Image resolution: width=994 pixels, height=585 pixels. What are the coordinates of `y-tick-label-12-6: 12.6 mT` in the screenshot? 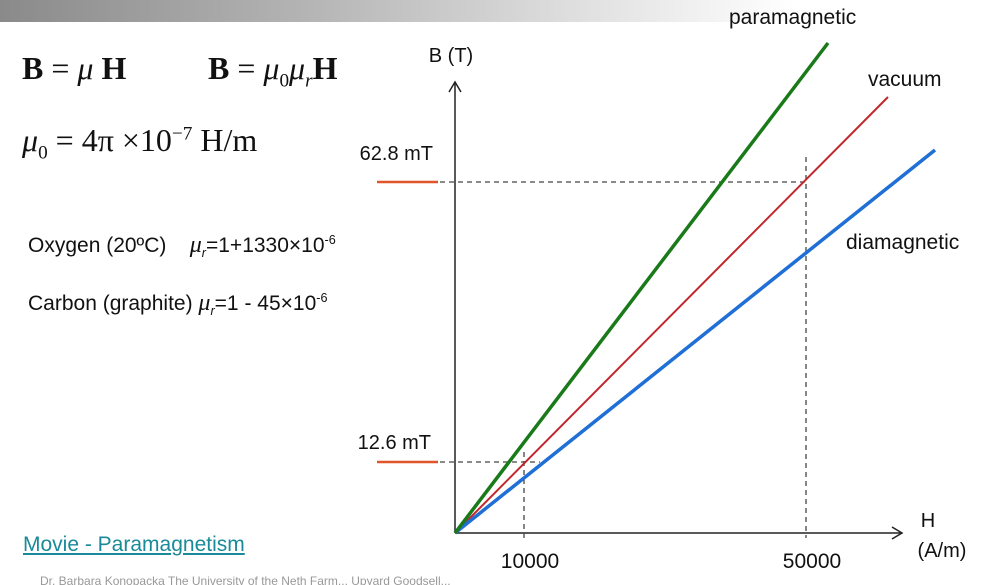 It's located at (394, 443).